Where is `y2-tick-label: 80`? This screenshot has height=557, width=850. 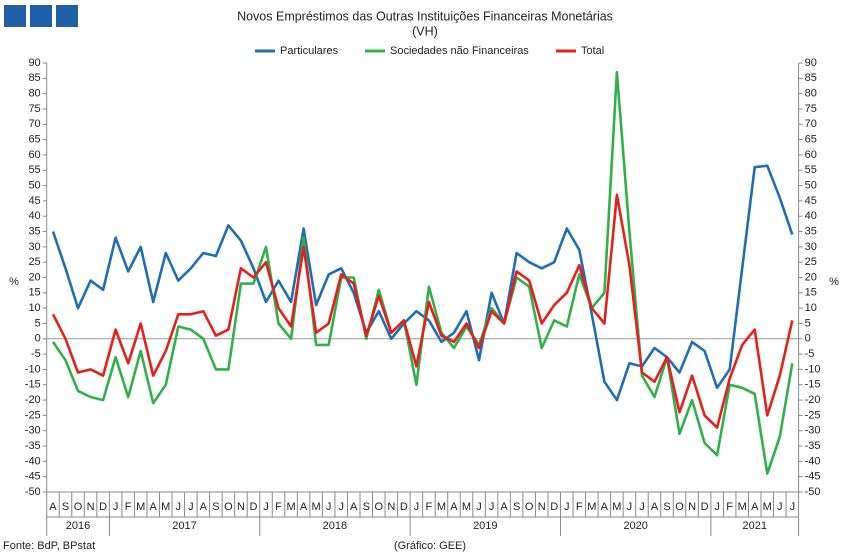 y2-tick-label: 80 is located at coordinates (811, 94).